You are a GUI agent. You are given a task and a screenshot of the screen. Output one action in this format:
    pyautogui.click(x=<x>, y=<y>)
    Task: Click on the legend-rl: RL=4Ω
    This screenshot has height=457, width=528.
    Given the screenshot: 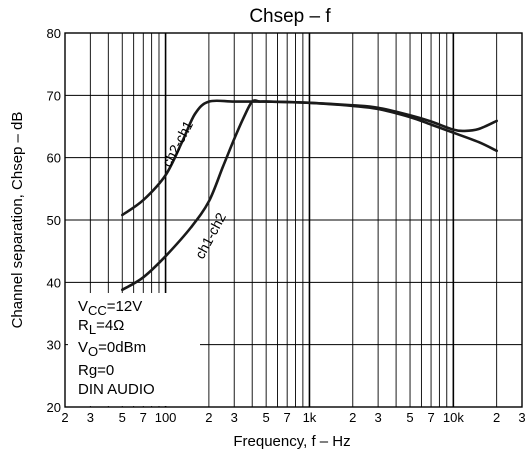 What is the action you would take?
    pyautogui.click(x=101, y=327)
    